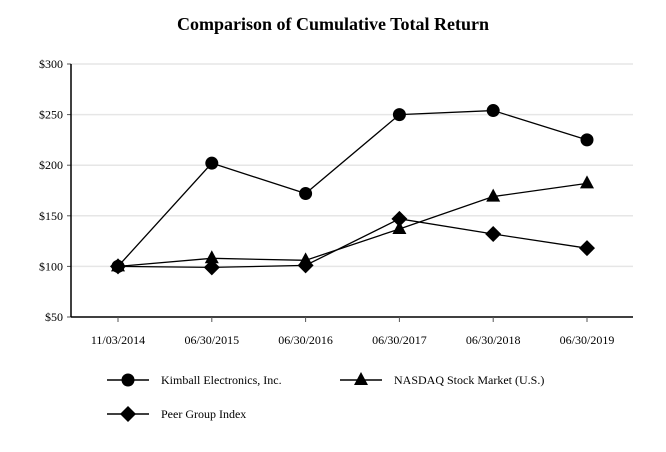 The width and height of the screenshot is (666, 452). What do you see at coordinates (399, 340) in the screenshot?
I see `x-tick-label: 06/30/2017` at bounding box center [399, 340].